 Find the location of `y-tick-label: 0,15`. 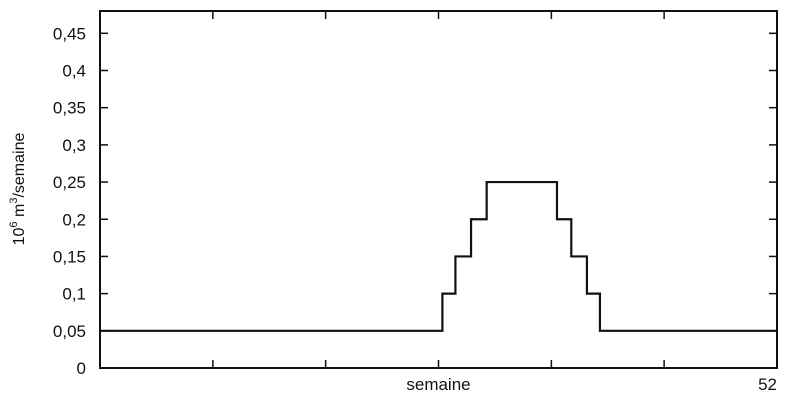

y-tick-label: 0,15 is located at coordinates (69, 256).